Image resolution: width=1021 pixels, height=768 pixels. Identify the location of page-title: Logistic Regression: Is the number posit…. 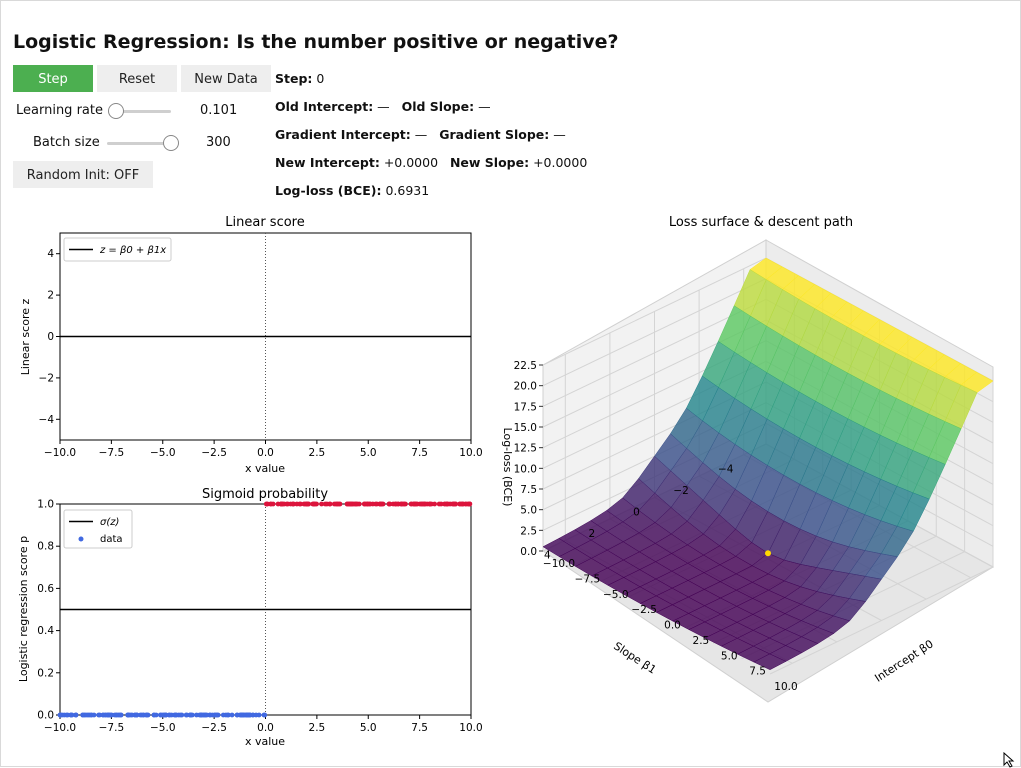
(316, 42).